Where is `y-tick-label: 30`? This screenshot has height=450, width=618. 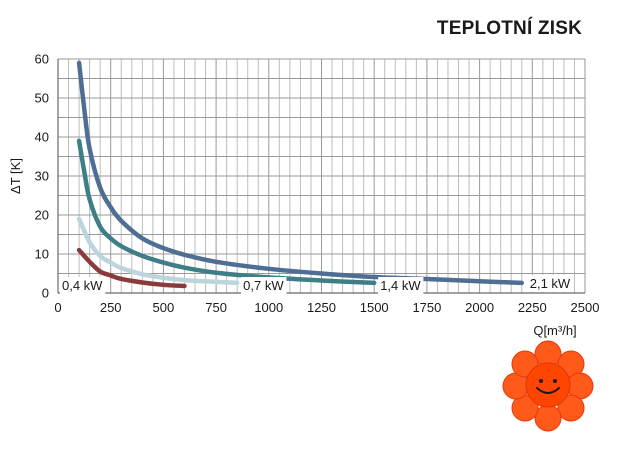 y-tick-label: 30 is located at coordinates (42, 176).